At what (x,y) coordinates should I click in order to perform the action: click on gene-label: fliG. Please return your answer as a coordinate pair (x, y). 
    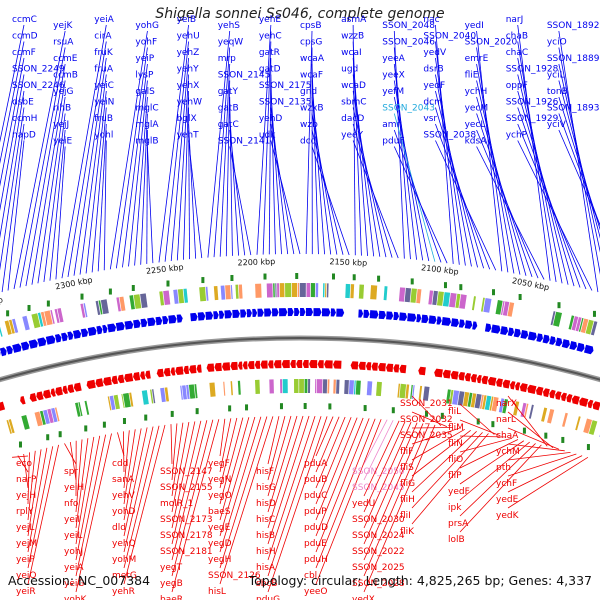
    Looking at the image, I should click on (407, 484).